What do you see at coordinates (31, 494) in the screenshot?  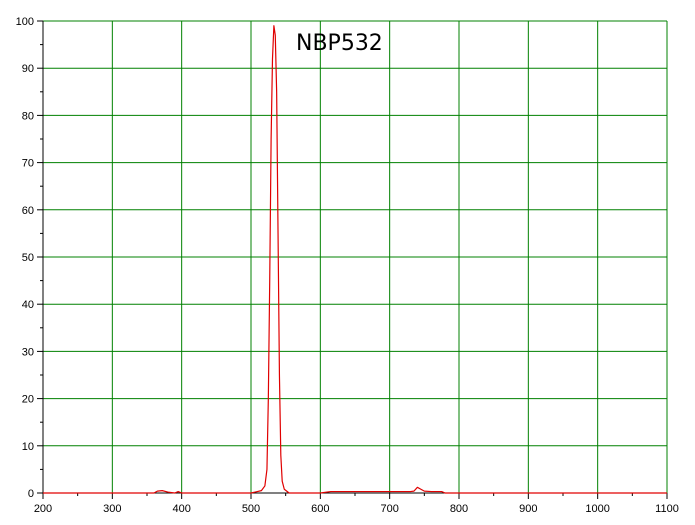 I see `y-tick-label: 0` at bounding box center [31, 494].